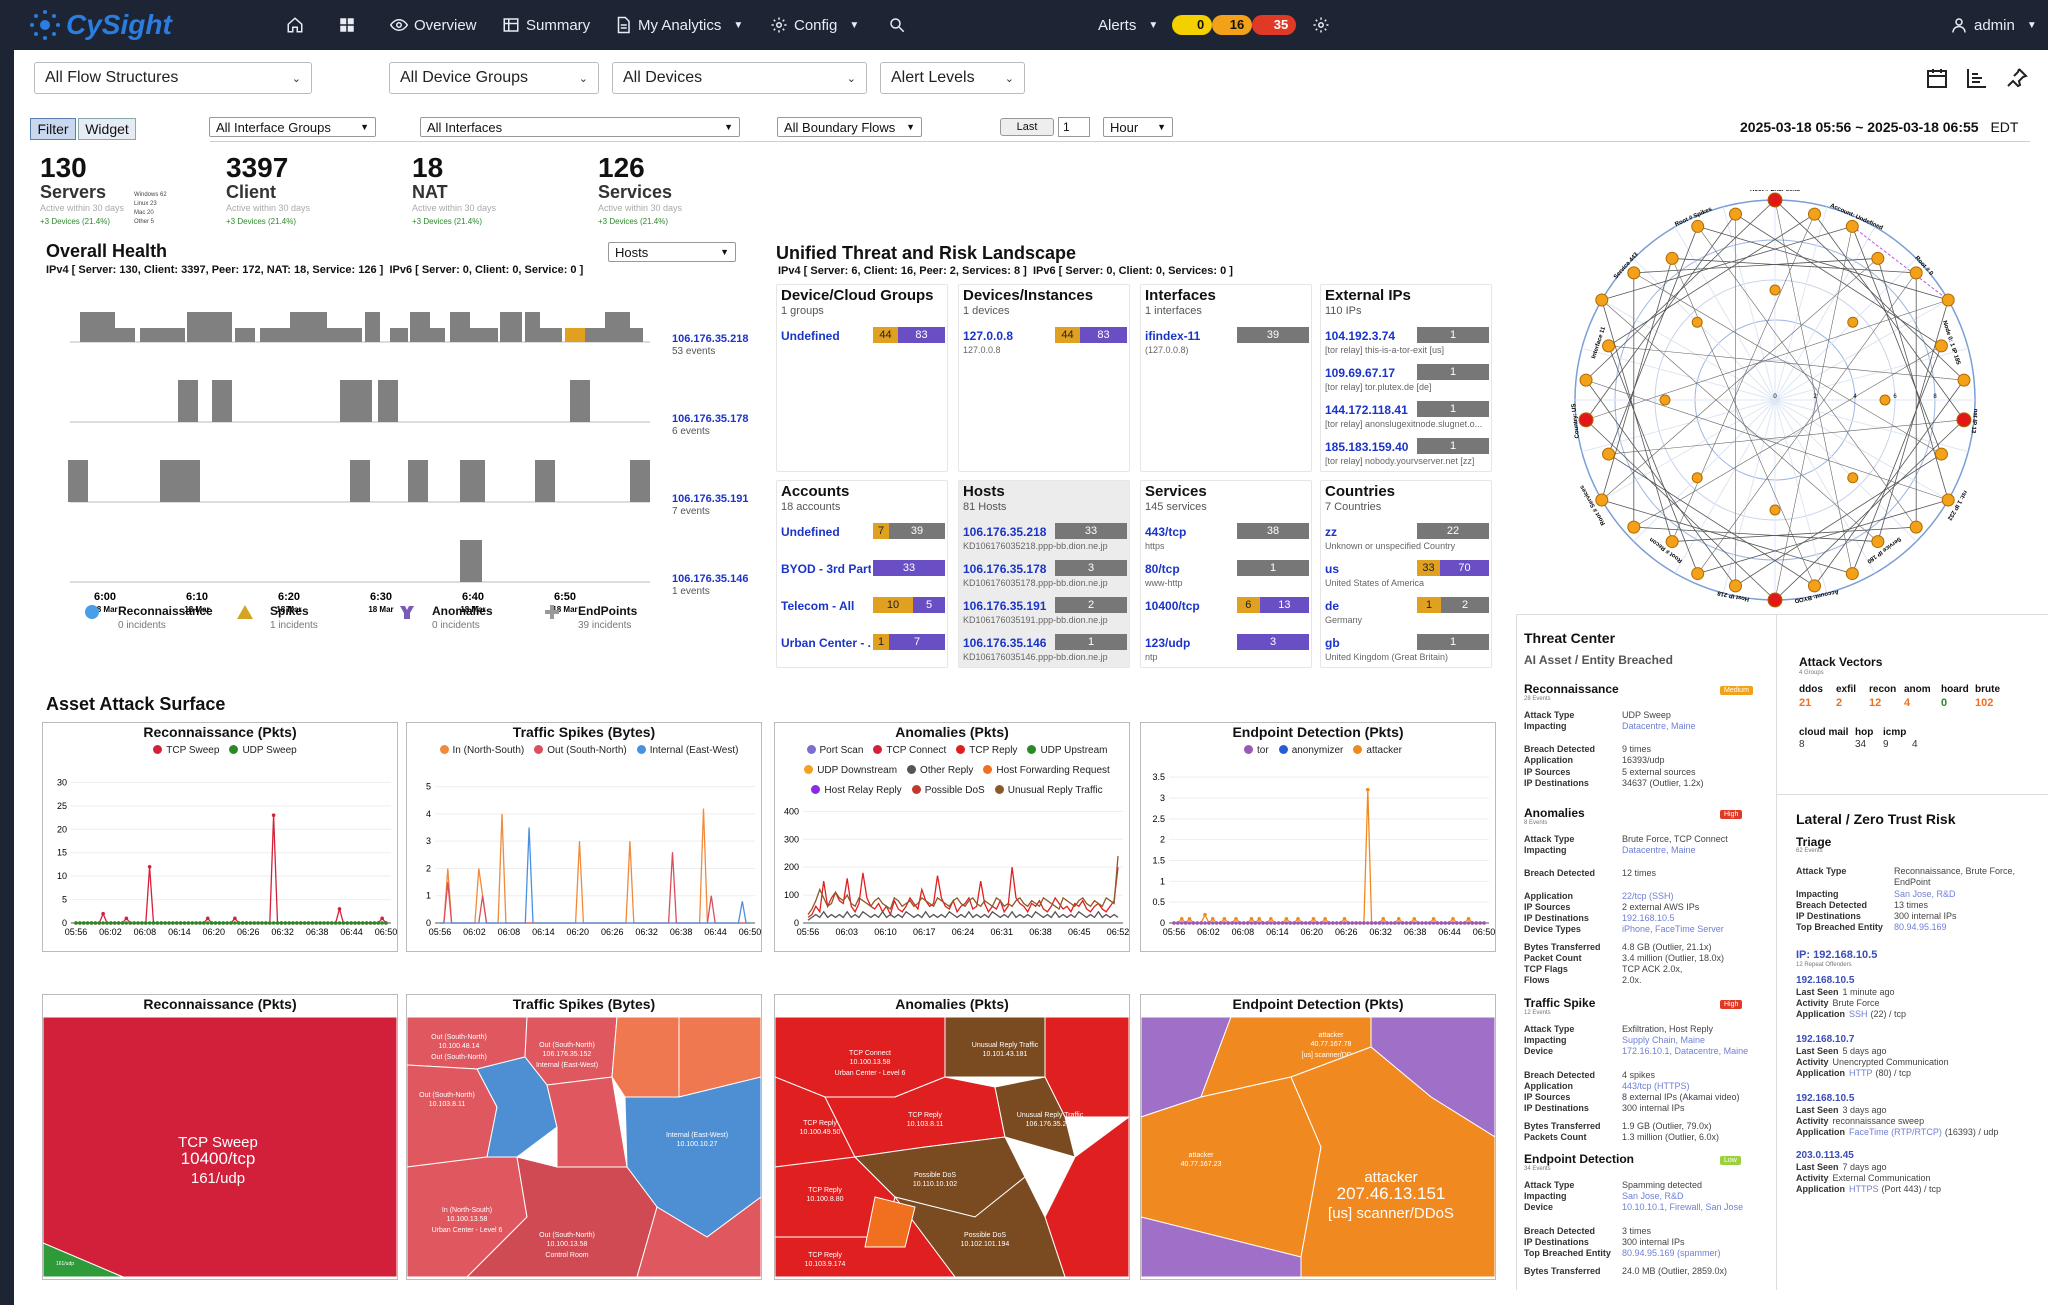 The width and height of the screenshot is (2048, 1305). Describe the element at coordinates (1560, 1003) in the screenshot. I see `threat-section-spike: Traffic Spike` at that location.